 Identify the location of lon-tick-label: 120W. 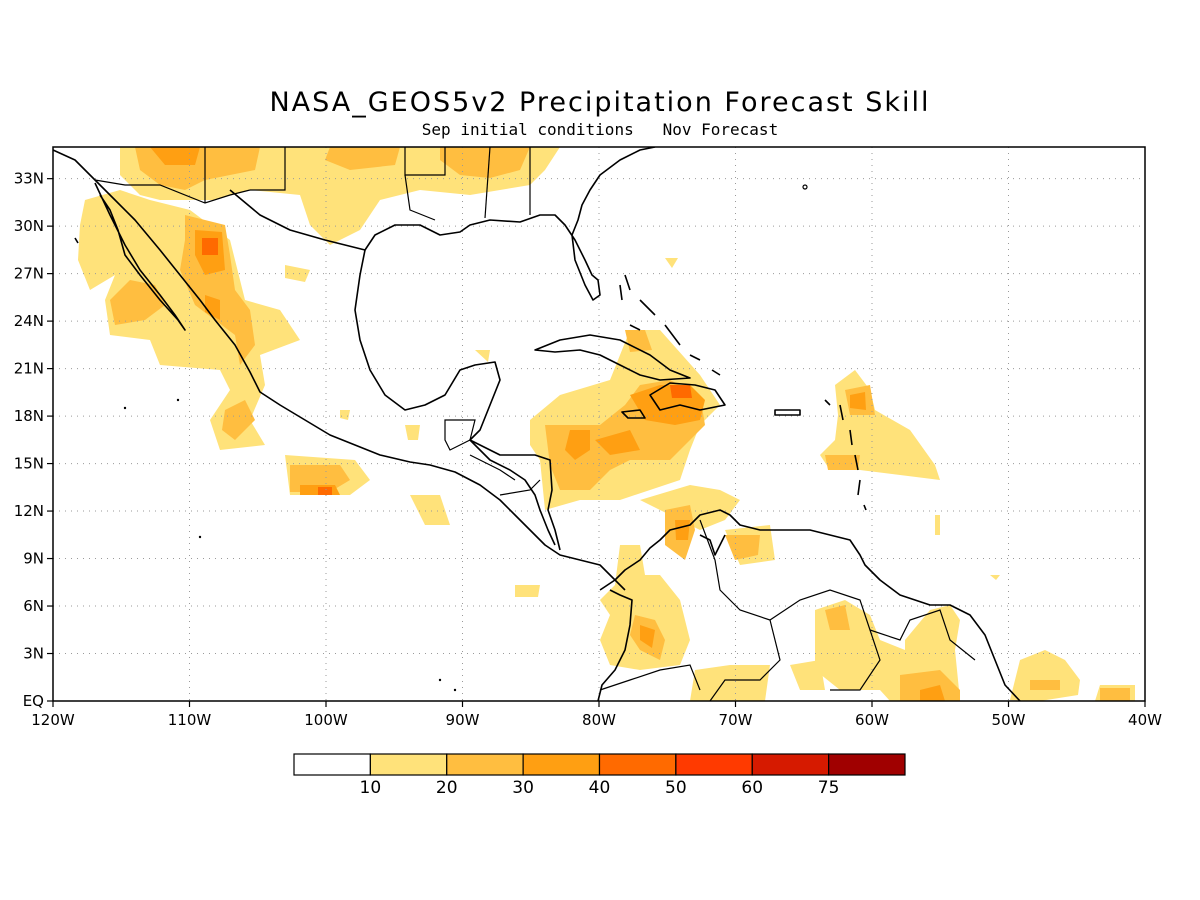
(53, 720).